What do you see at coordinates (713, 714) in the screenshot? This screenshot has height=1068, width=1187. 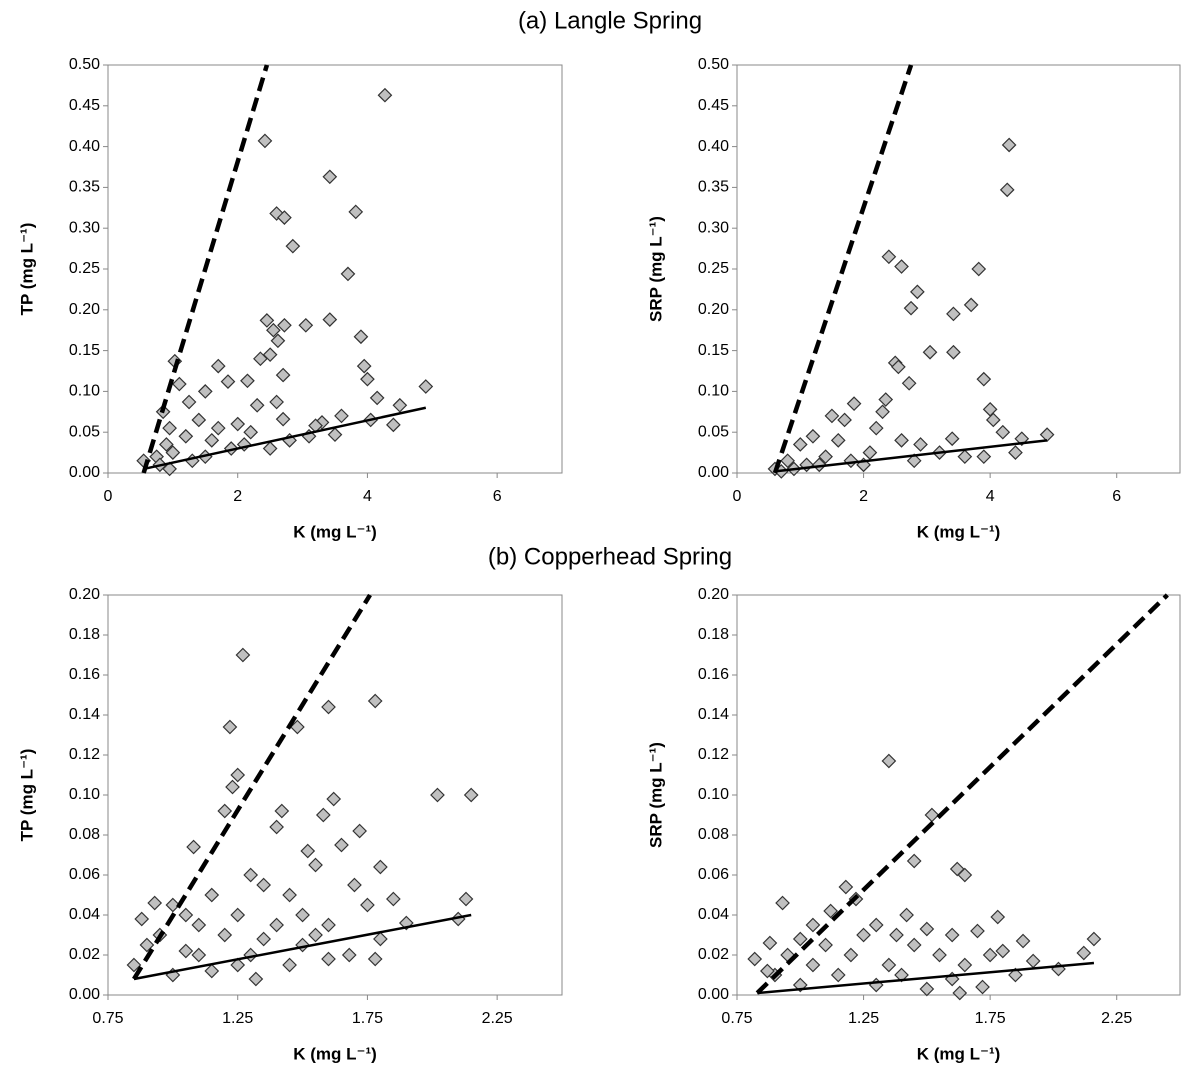 I see `y-tick-label: 0.14` at bounding box center [713, 714].